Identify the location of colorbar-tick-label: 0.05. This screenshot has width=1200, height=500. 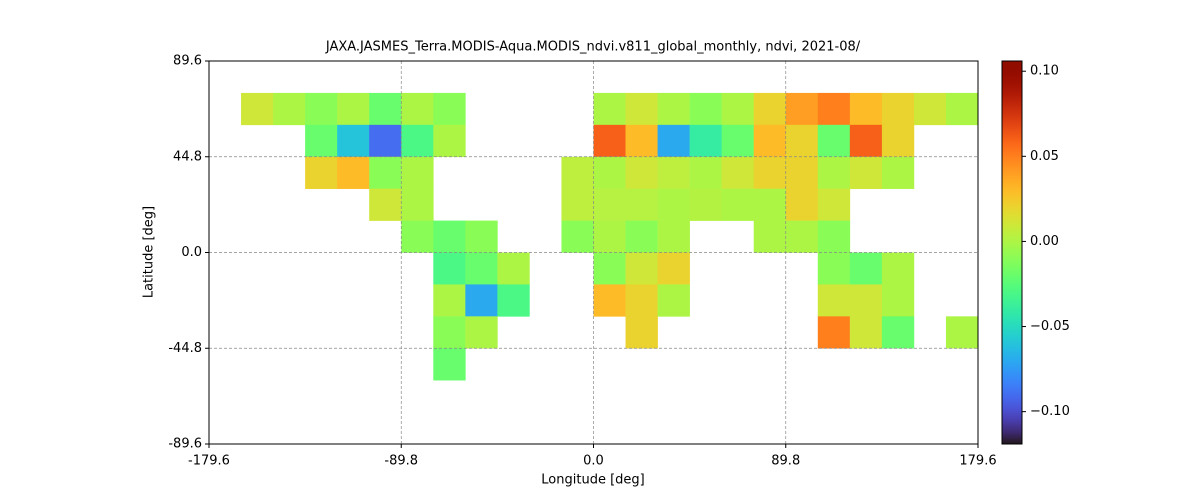
(1044, 156).